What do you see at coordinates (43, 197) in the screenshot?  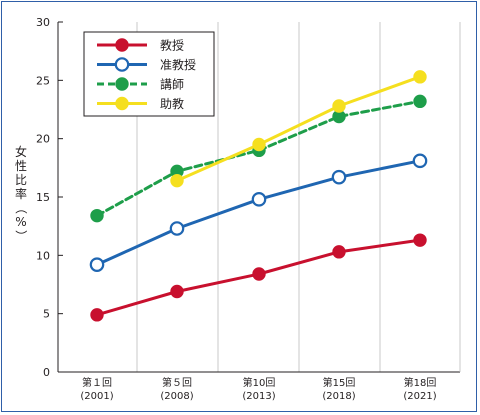 I see `y-tick-label: 15` at bounding box center [43, 197].